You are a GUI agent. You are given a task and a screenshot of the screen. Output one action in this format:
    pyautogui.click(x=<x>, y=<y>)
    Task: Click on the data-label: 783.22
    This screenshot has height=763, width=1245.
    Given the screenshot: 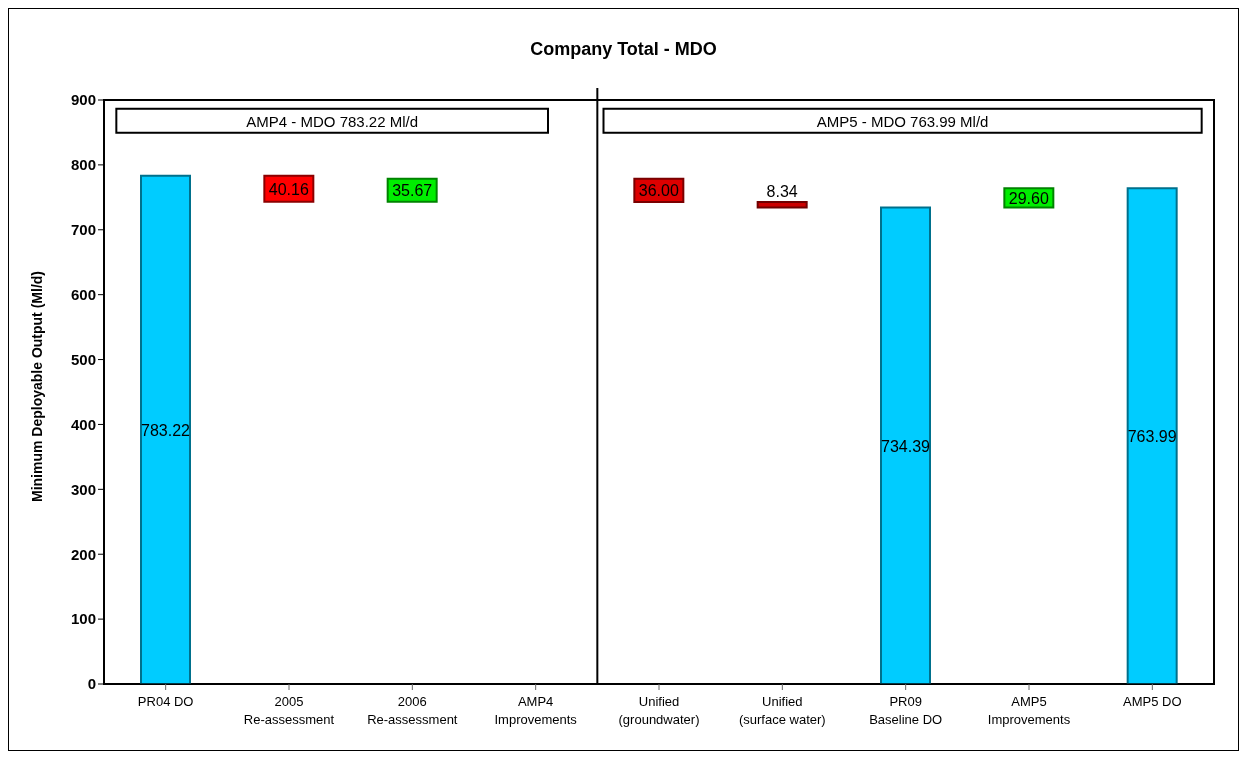 What is the action you would take?
    pyautogui.click(x=166, y=430)
    